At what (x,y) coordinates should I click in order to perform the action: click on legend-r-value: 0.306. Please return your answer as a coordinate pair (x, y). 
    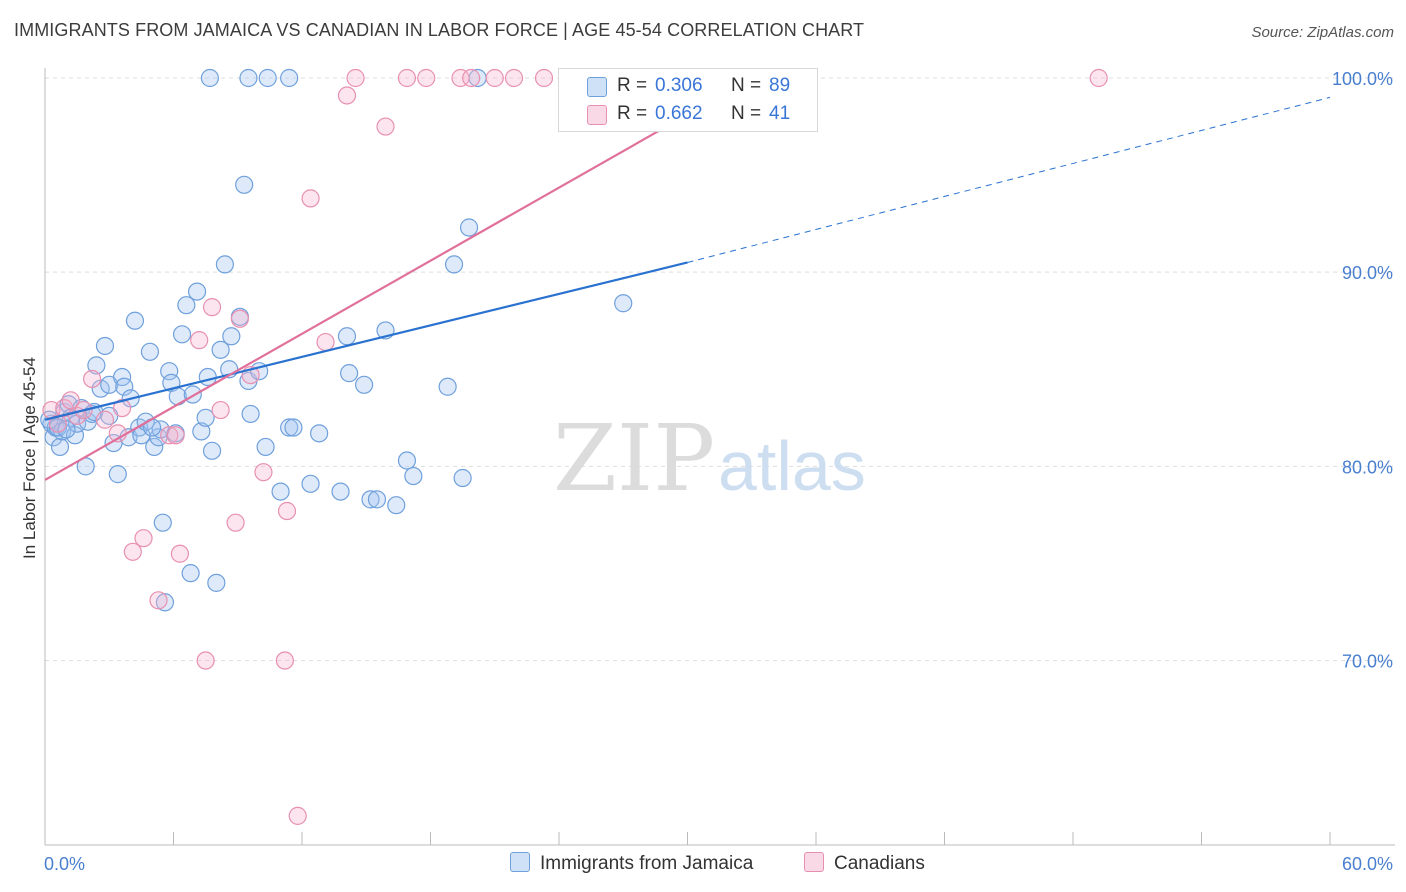
    Looking at the image, I should click on (679, 85).